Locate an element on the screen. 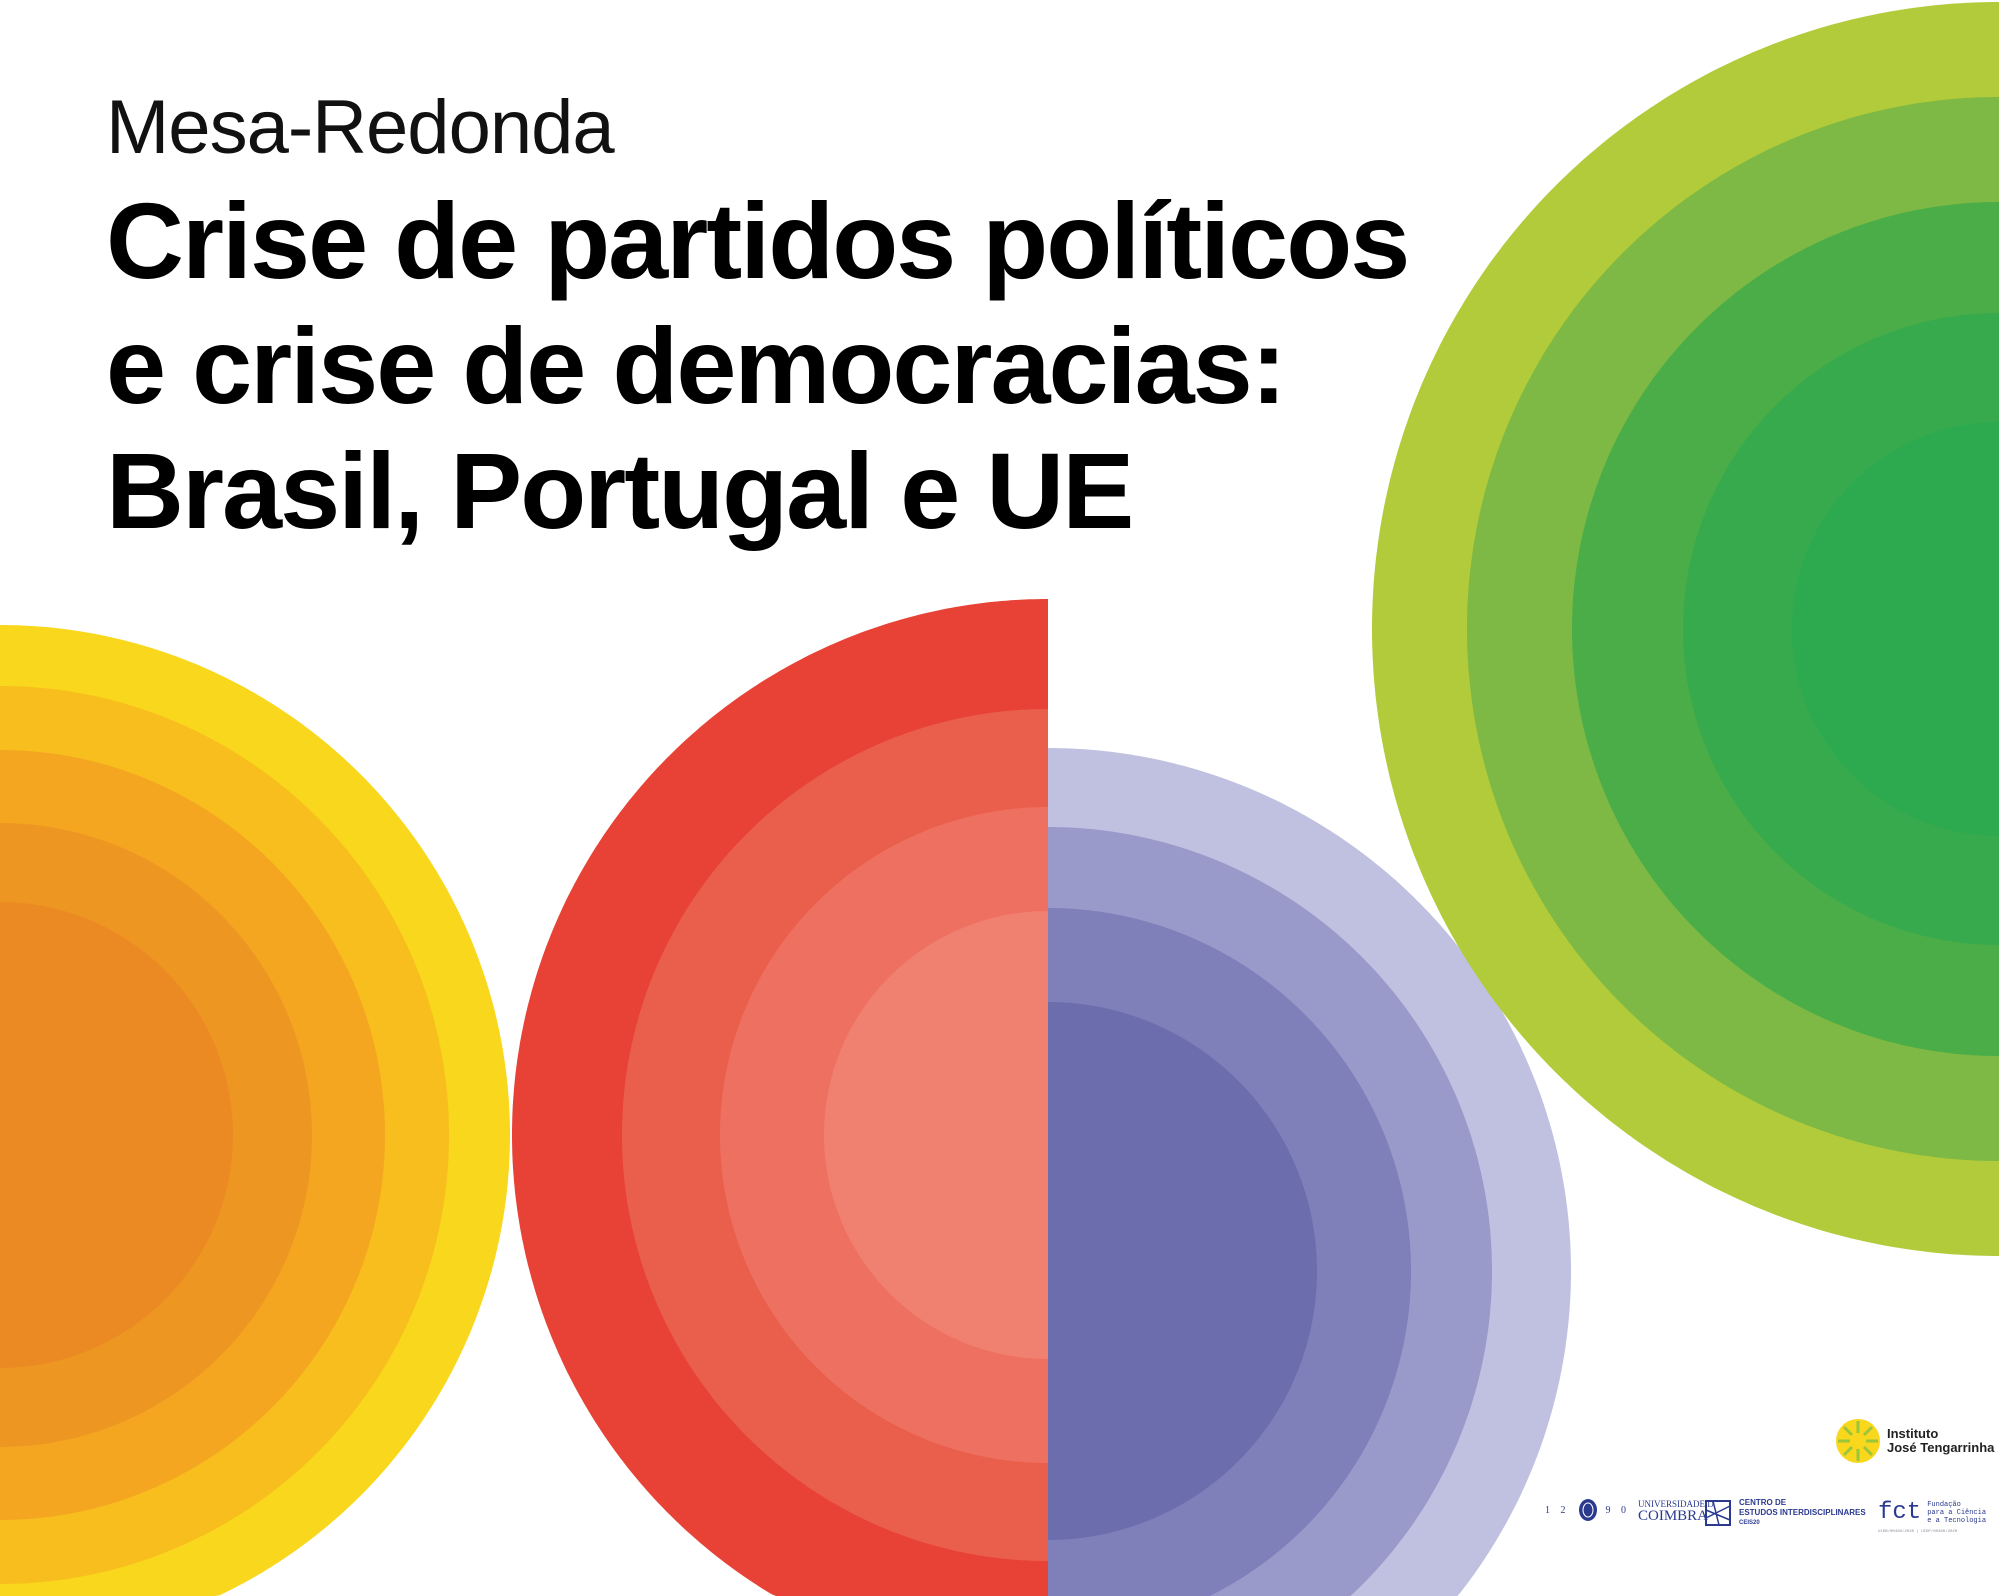 This screenshot has width=1999, height=1596. logo-text: para a Ciência is located at coordinates (1957, 1512).